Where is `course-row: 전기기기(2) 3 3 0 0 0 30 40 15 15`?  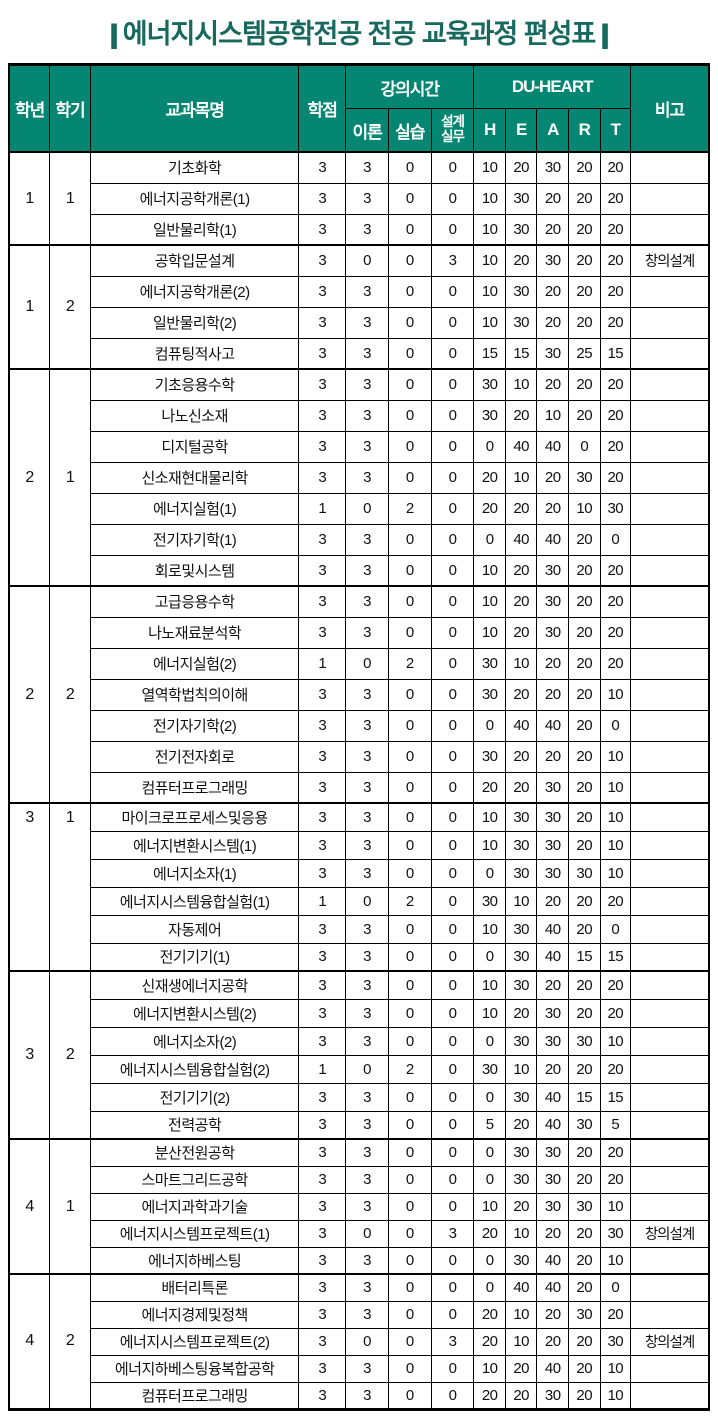 course-row: 전기기기(2) 3 3 0 0 0 30 40 15 15 is located at coordinates (359, 1097).